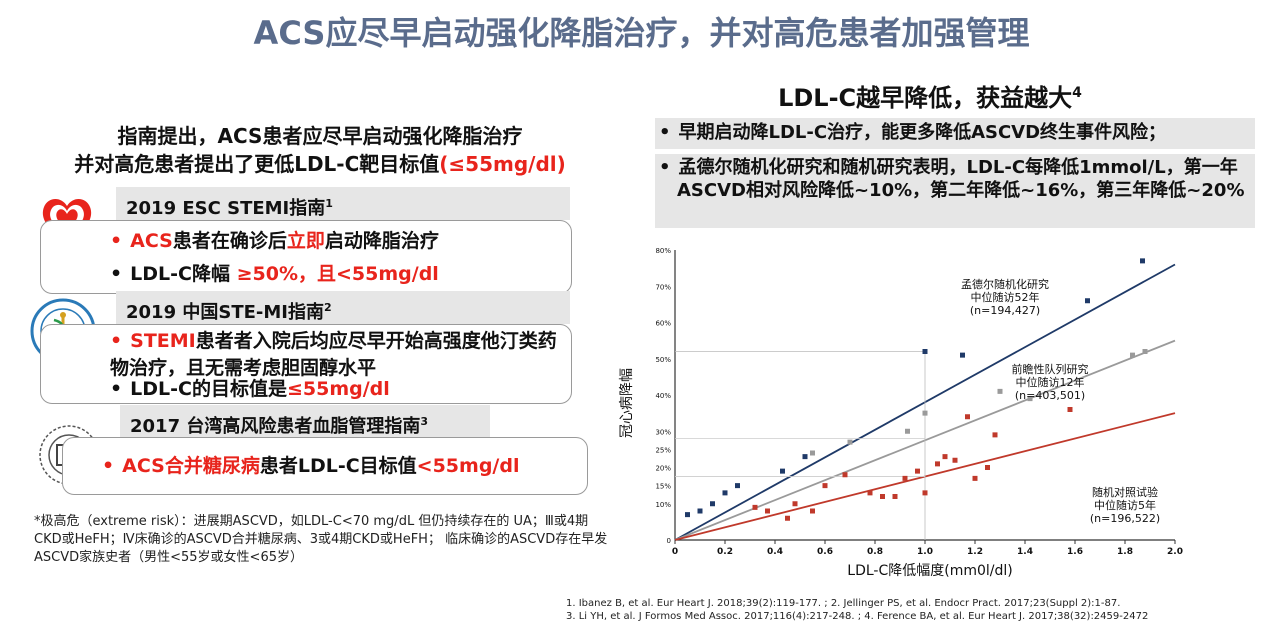 The image size is (1283, 622). I want to click on esc-b2-target: ≥50%，且<55mg/dl, so click(337, 274).